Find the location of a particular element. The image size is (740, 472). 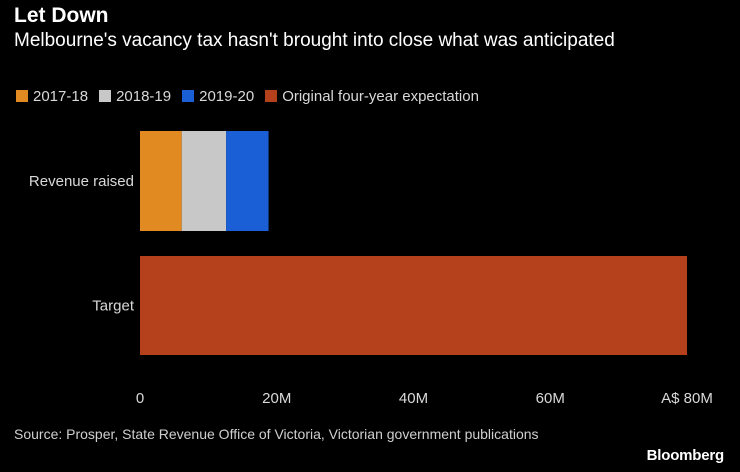

legend-item-original-expectation: Original four-year expectation is located at coordinates (372, 96).